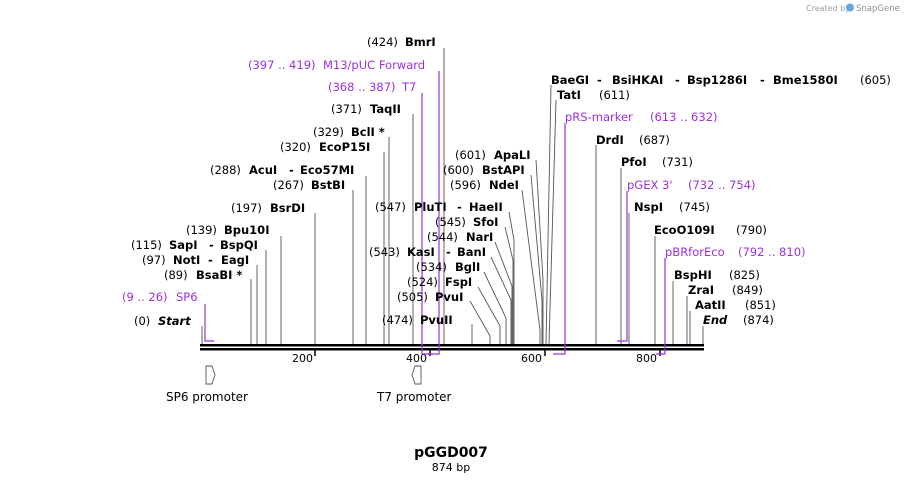  Describe the element at coordinates (725, 290) in the screenshot. I see `annotation-zrai: ZraI (849)` at that location.